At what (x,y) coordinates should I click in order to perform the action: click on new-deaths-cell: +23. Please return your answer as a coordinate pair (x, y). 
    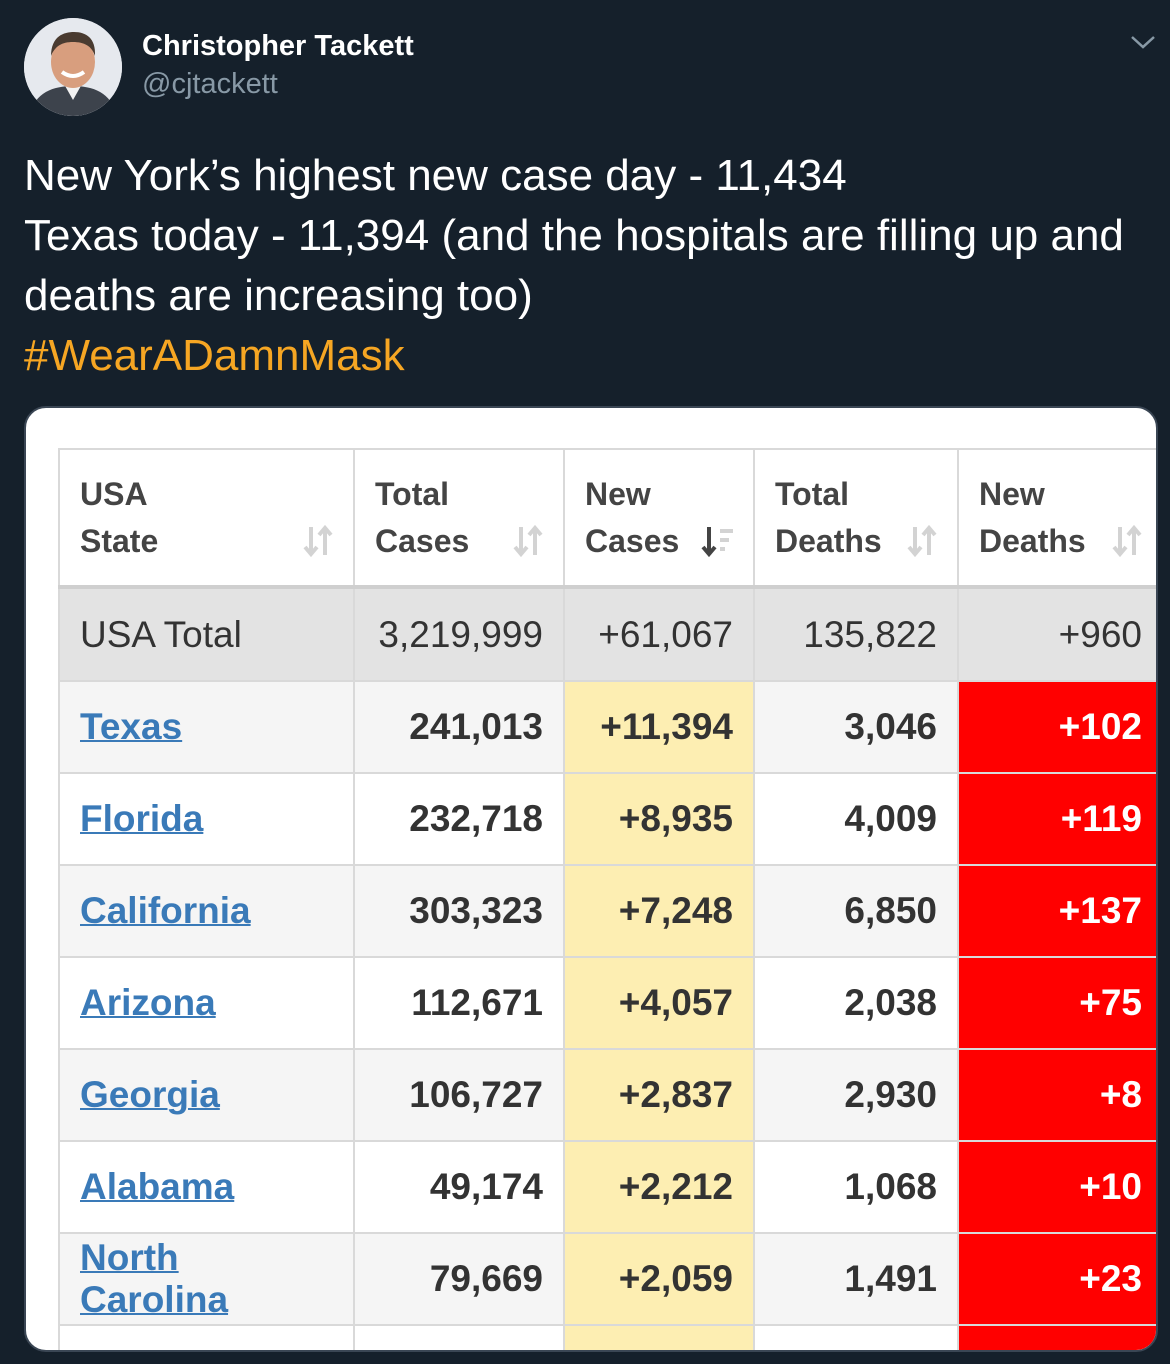
    Looking at the image, I should click on (1056, 1279).